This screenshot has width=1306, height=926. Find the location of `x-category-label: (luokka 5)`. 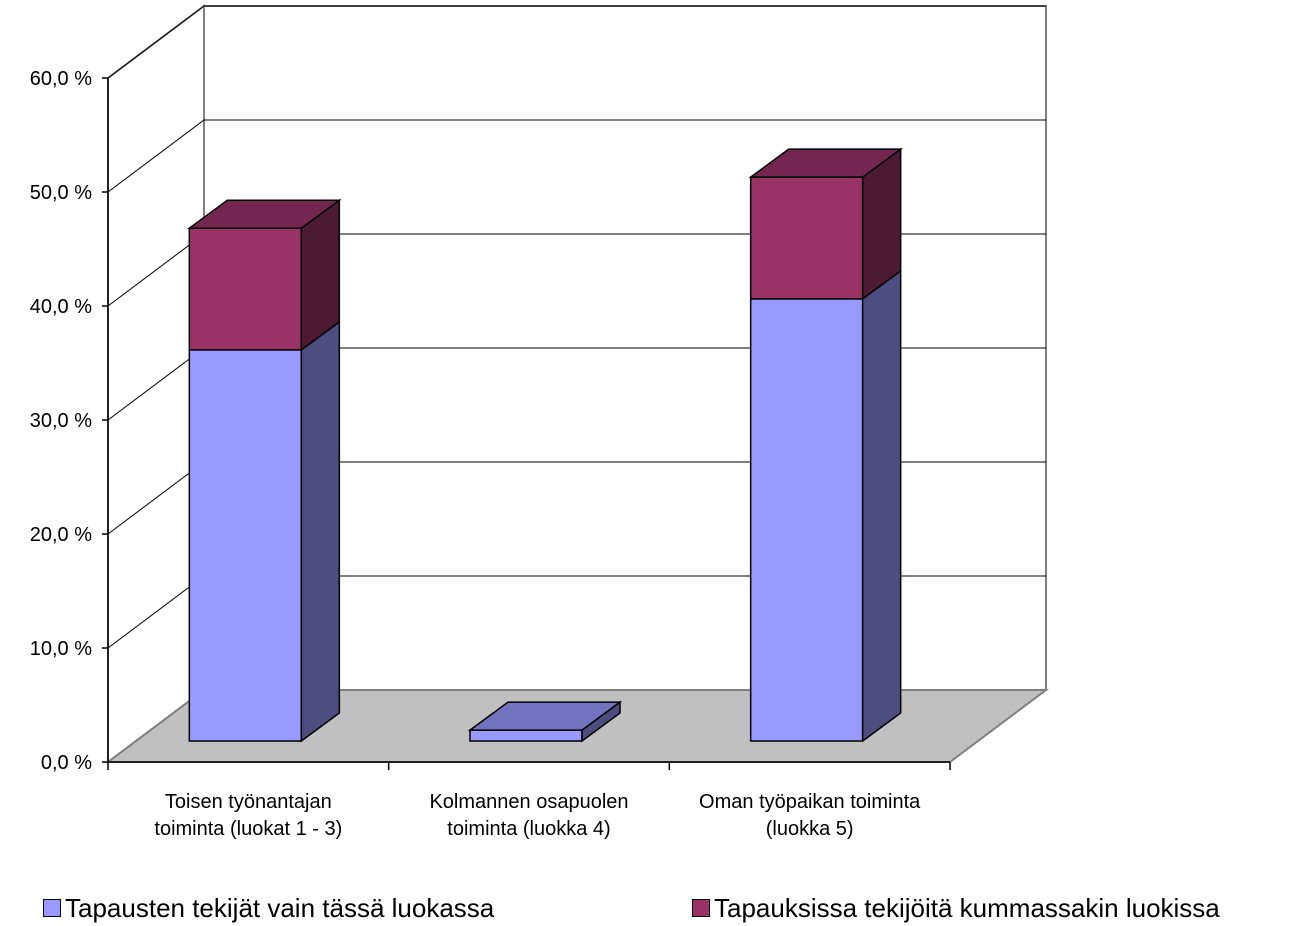

x-category-label: (luokka 5) is located at coordinates (810, 829).